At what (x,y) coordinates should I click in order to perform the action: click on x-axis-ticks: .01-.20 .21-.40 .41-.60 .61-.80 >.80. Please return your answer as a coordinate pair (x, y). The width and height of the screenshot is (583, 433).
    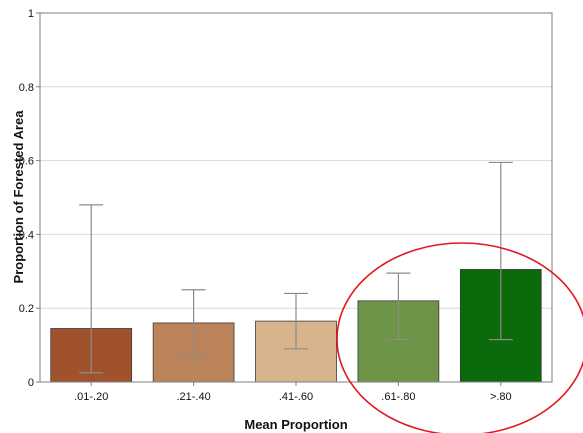
    Looking at the image, I should click on (293, 392).